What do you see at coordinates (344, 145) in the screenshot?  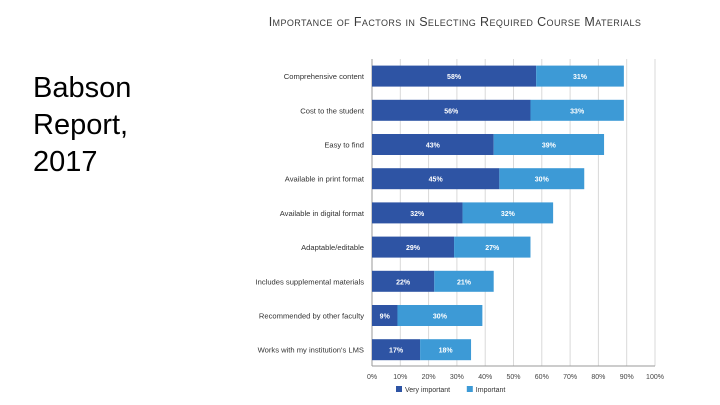 I see `category-label: Easy to find` at bounding box center [344, 145].